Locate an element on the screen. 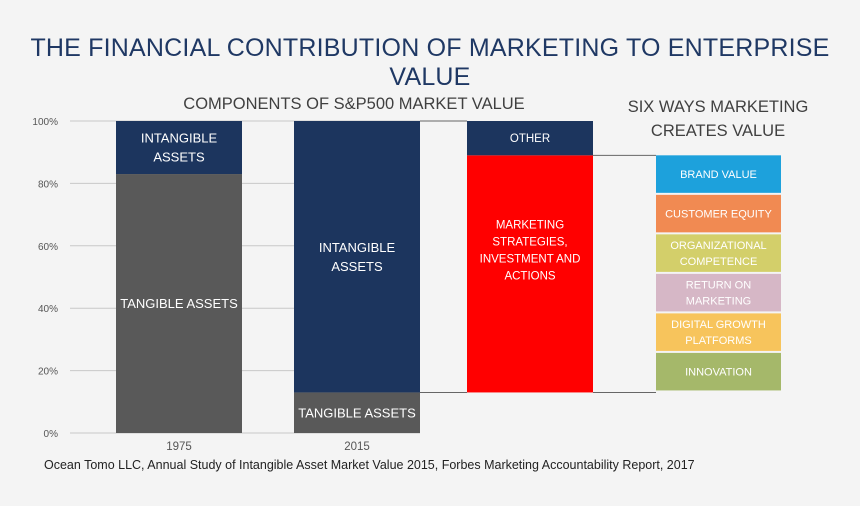 The image size is (860, 506). six-ways-label: RETURN ON MARKETING is located at coordinates (718, 293).